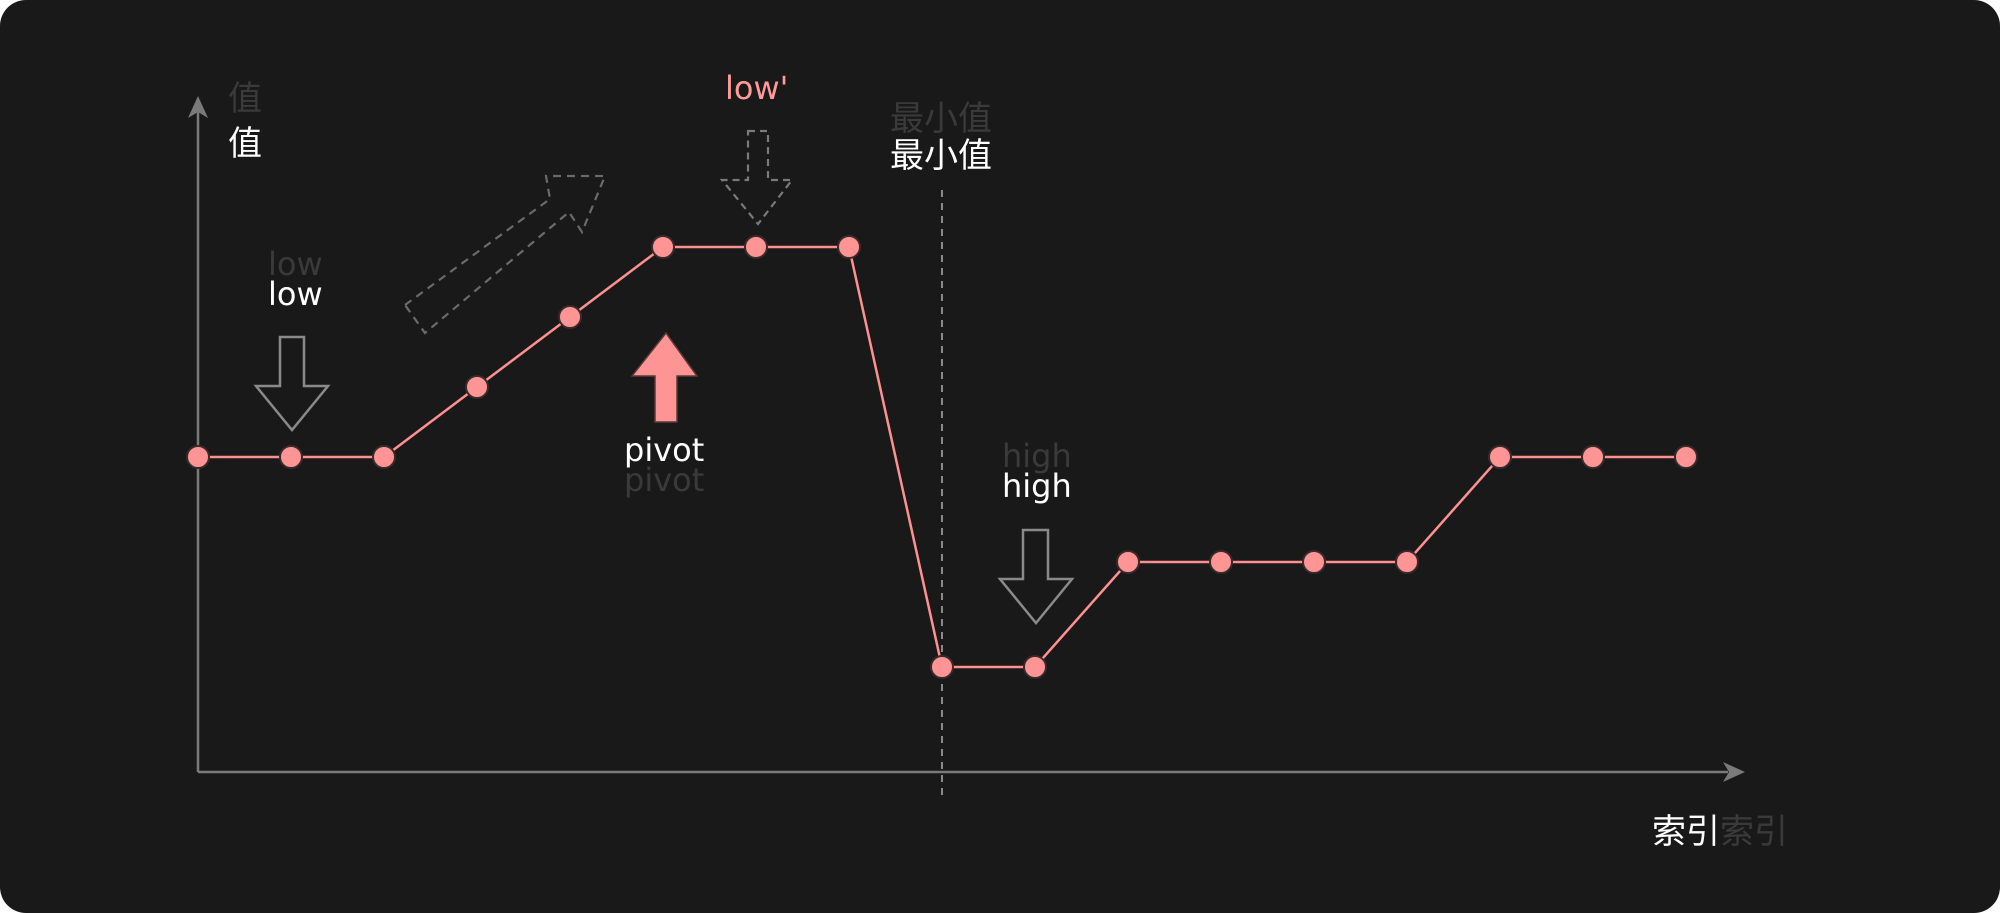 Image resolution: width=2000 pixels, height=913 pixels. What do you see at coordinates (295, 264) in the screenshot?
I see `low-label-ghost: low` at bounding box center [295, 264].